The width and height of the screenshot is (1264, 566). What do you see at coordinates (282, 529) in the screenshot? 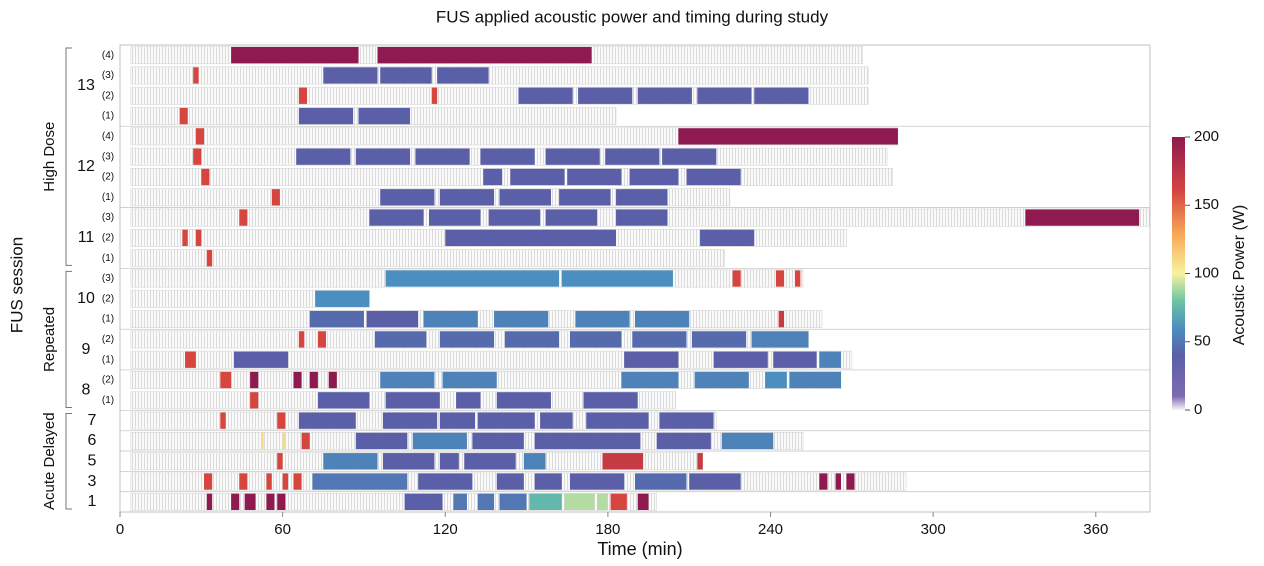
I see `x-tick-label: 60` at bounding box center [282, 529].